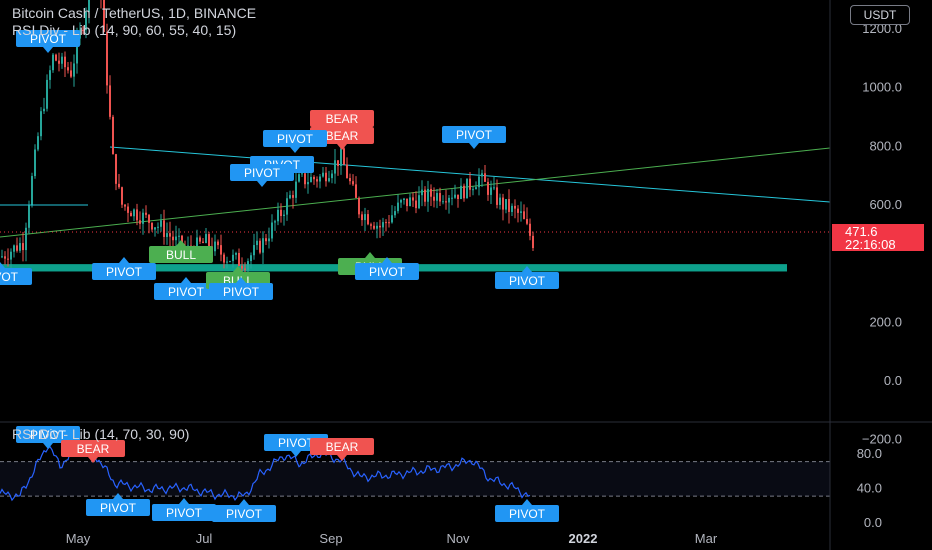 Image resolution: width=932 pixels, height=550 pixels. I want to click on uptrend-line, so click(415, 192).